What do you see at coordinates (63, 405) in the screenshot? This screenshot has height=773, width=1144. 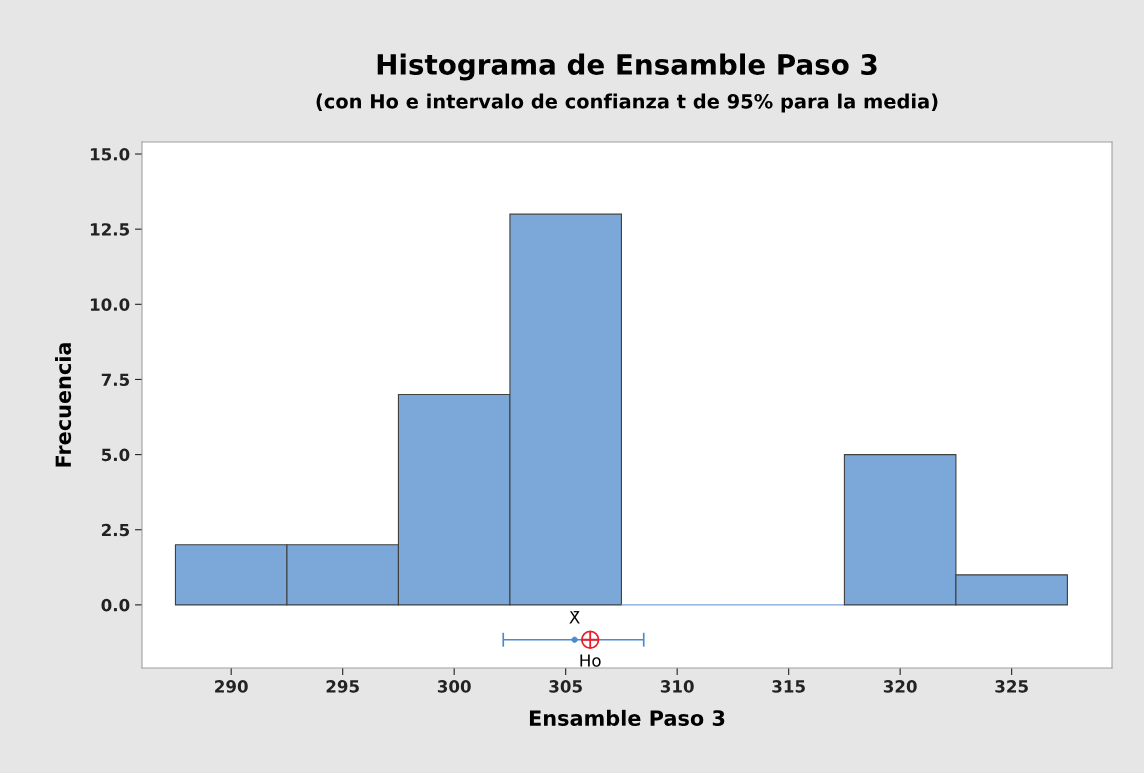 I see `y-axis-title: Frecuencia` at bounding box center [63, 405].